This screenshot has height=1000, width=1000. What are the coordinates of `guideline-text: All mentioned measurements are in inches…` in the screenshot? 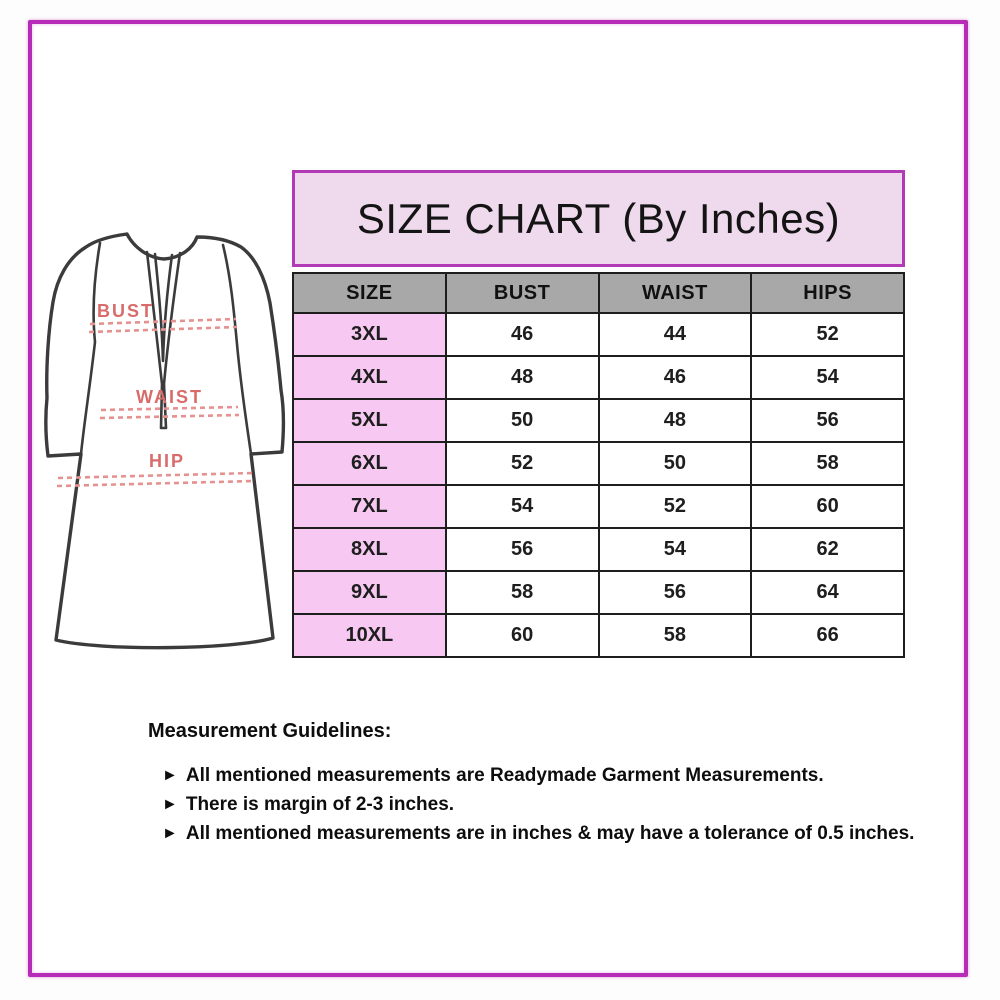 It's located at (550, 833).